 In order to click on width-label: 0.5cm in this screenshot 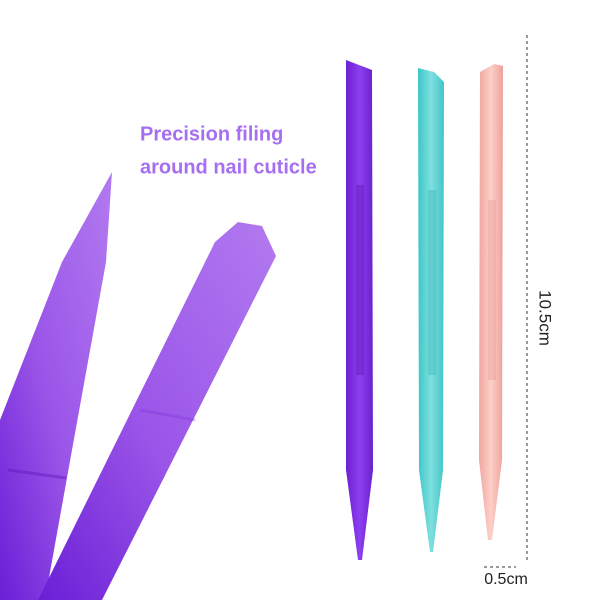, I will do `click(506, 579)`.